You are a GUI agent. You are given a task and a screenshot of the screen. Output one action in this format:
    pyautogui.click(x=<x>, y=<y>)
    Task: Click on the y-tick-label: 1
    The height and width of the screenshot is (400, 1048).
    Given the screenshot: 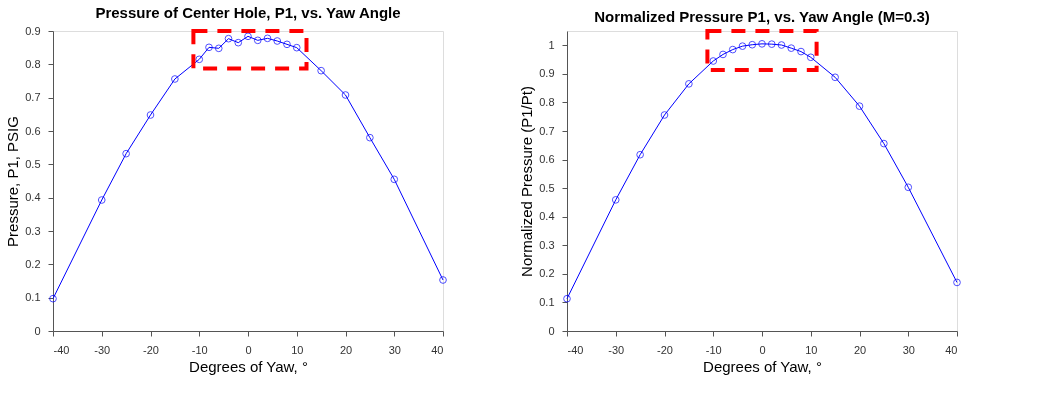 What is the action you would take?
    pyautogui.click(x=551, y=44)
    